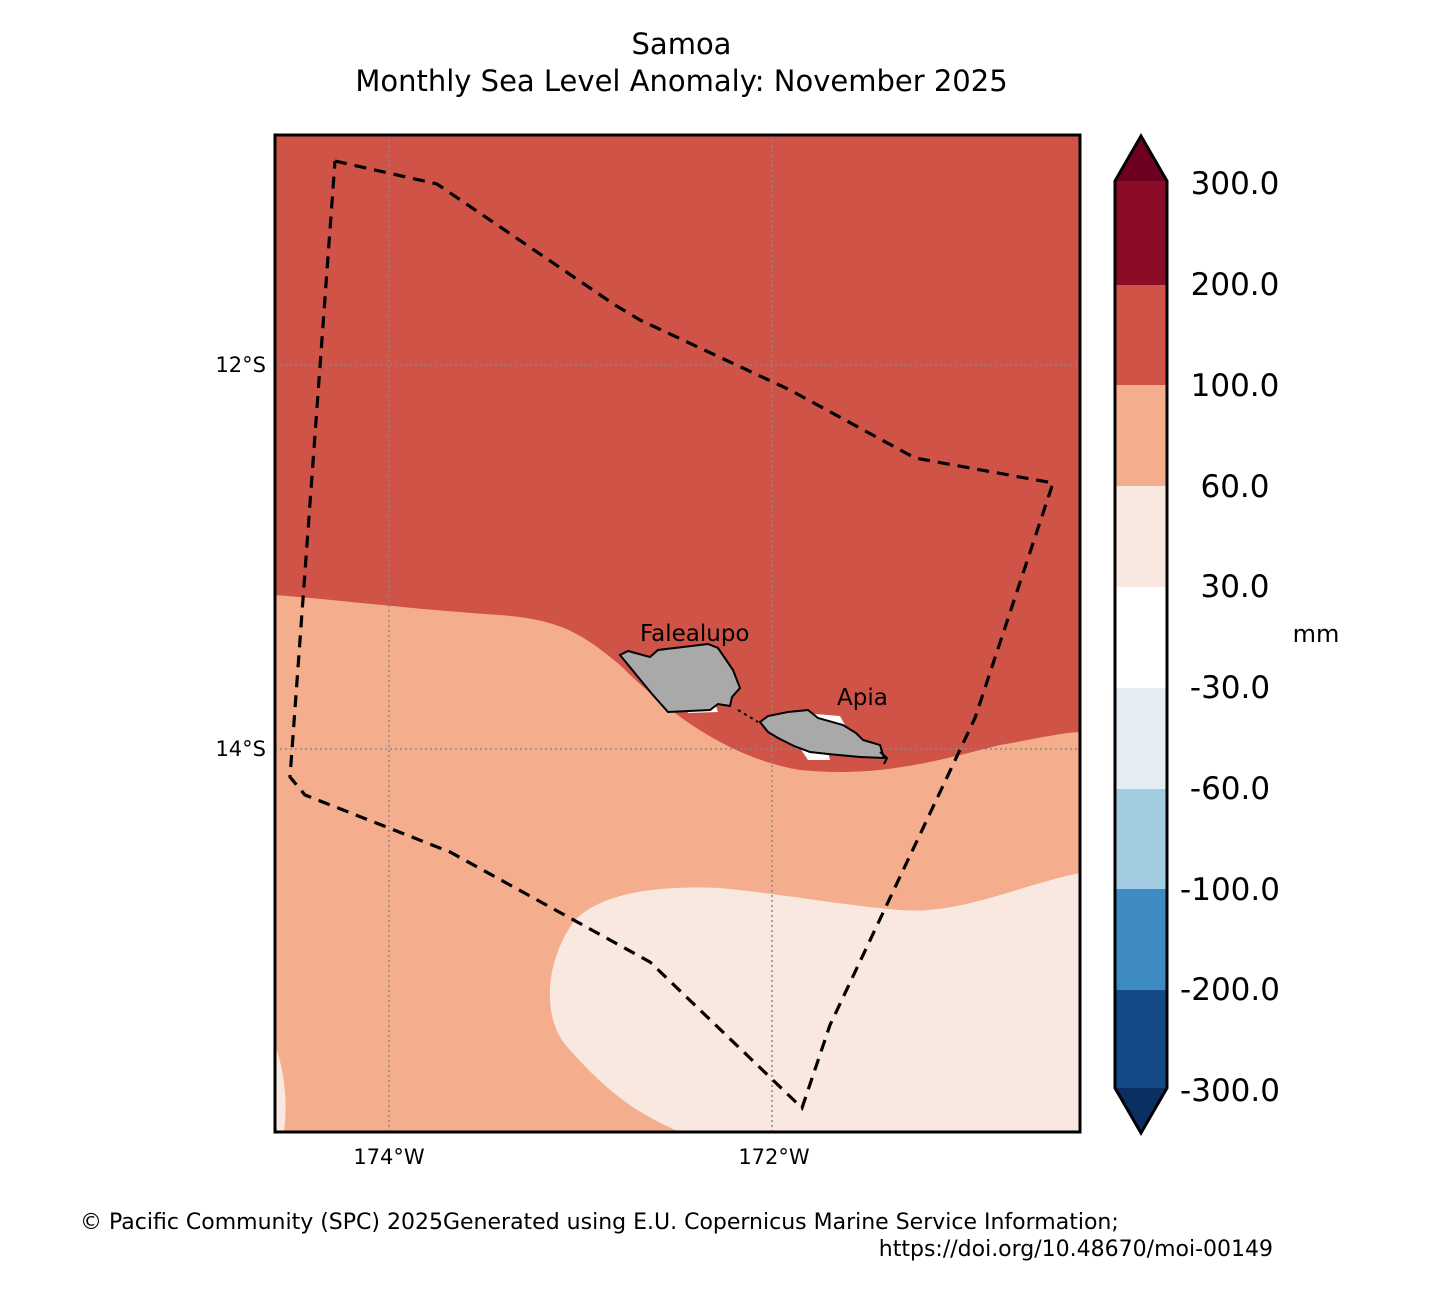 This screenshot has width=1433, height=1292. Describe the element at coordinates (1230, 990) in the screenshot. I see `colorbar-tick-neg200: -200.0` at that location.